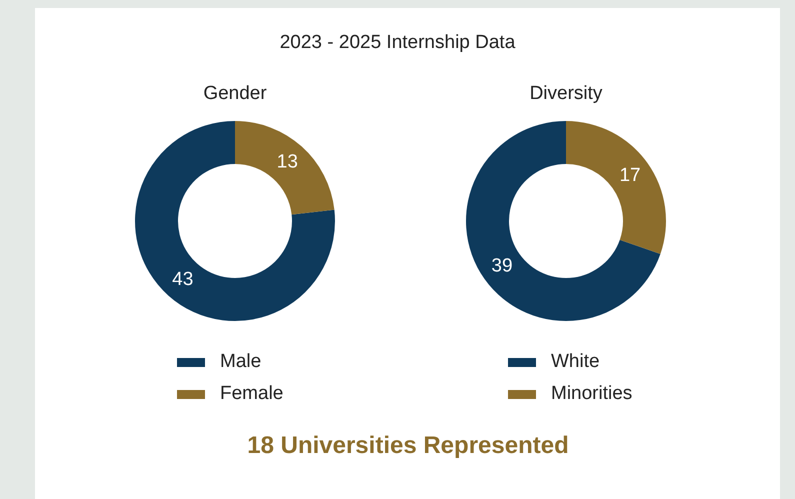 The width and height of the screenshot is (795, 499). Describe the element at coordinates (241, 362) in the screenshot. I see `legend-label: Male` at that location.